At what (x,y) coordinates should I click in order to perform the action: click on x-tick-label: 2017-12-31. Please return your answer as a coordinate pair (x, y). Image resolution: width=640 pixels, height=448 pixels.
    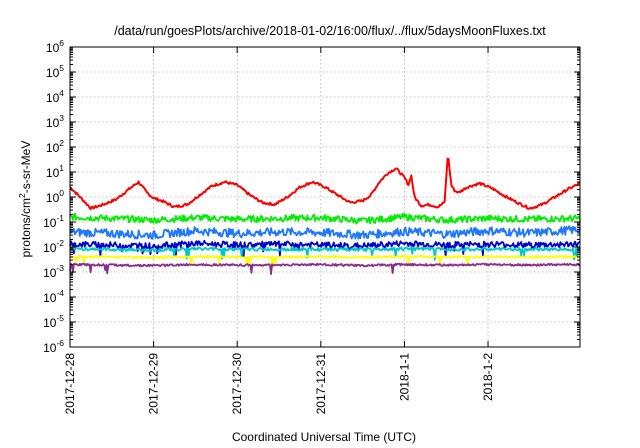
    Looking at the image, I should click on (321, 384).